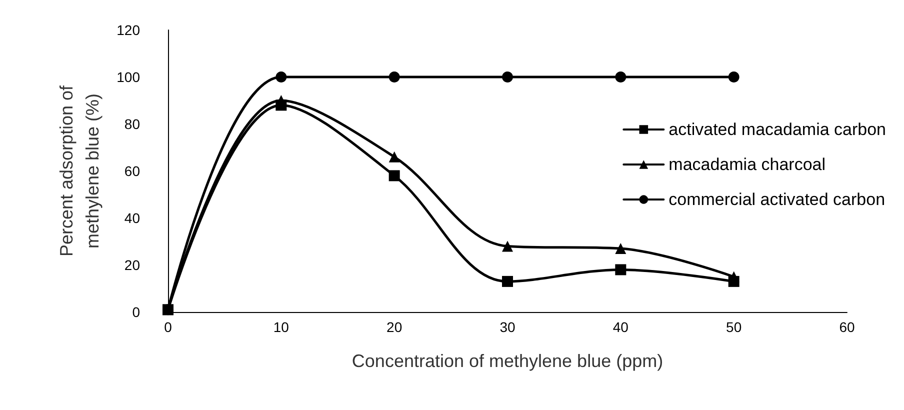 The image size is (904, 410). I want to click on x-tick-label: 30, so click(508, 327).